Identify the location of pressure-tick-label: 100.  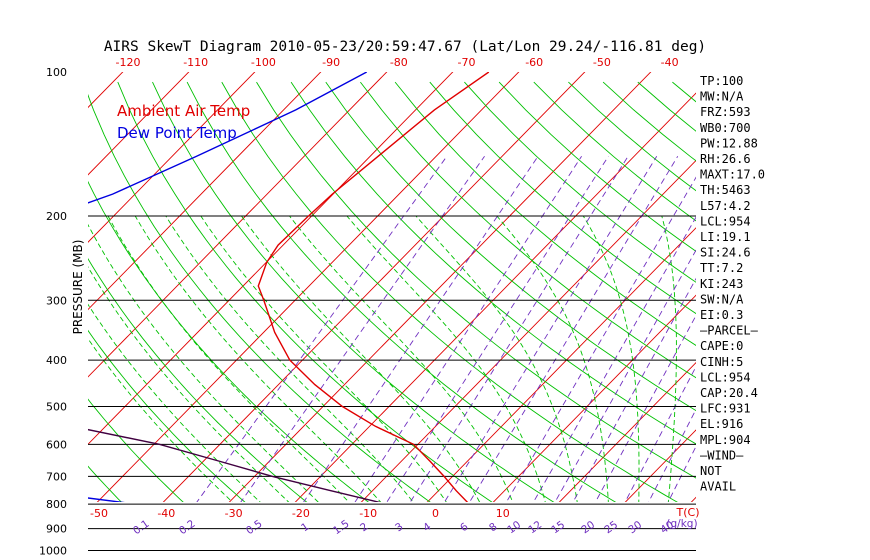
(56, 72).